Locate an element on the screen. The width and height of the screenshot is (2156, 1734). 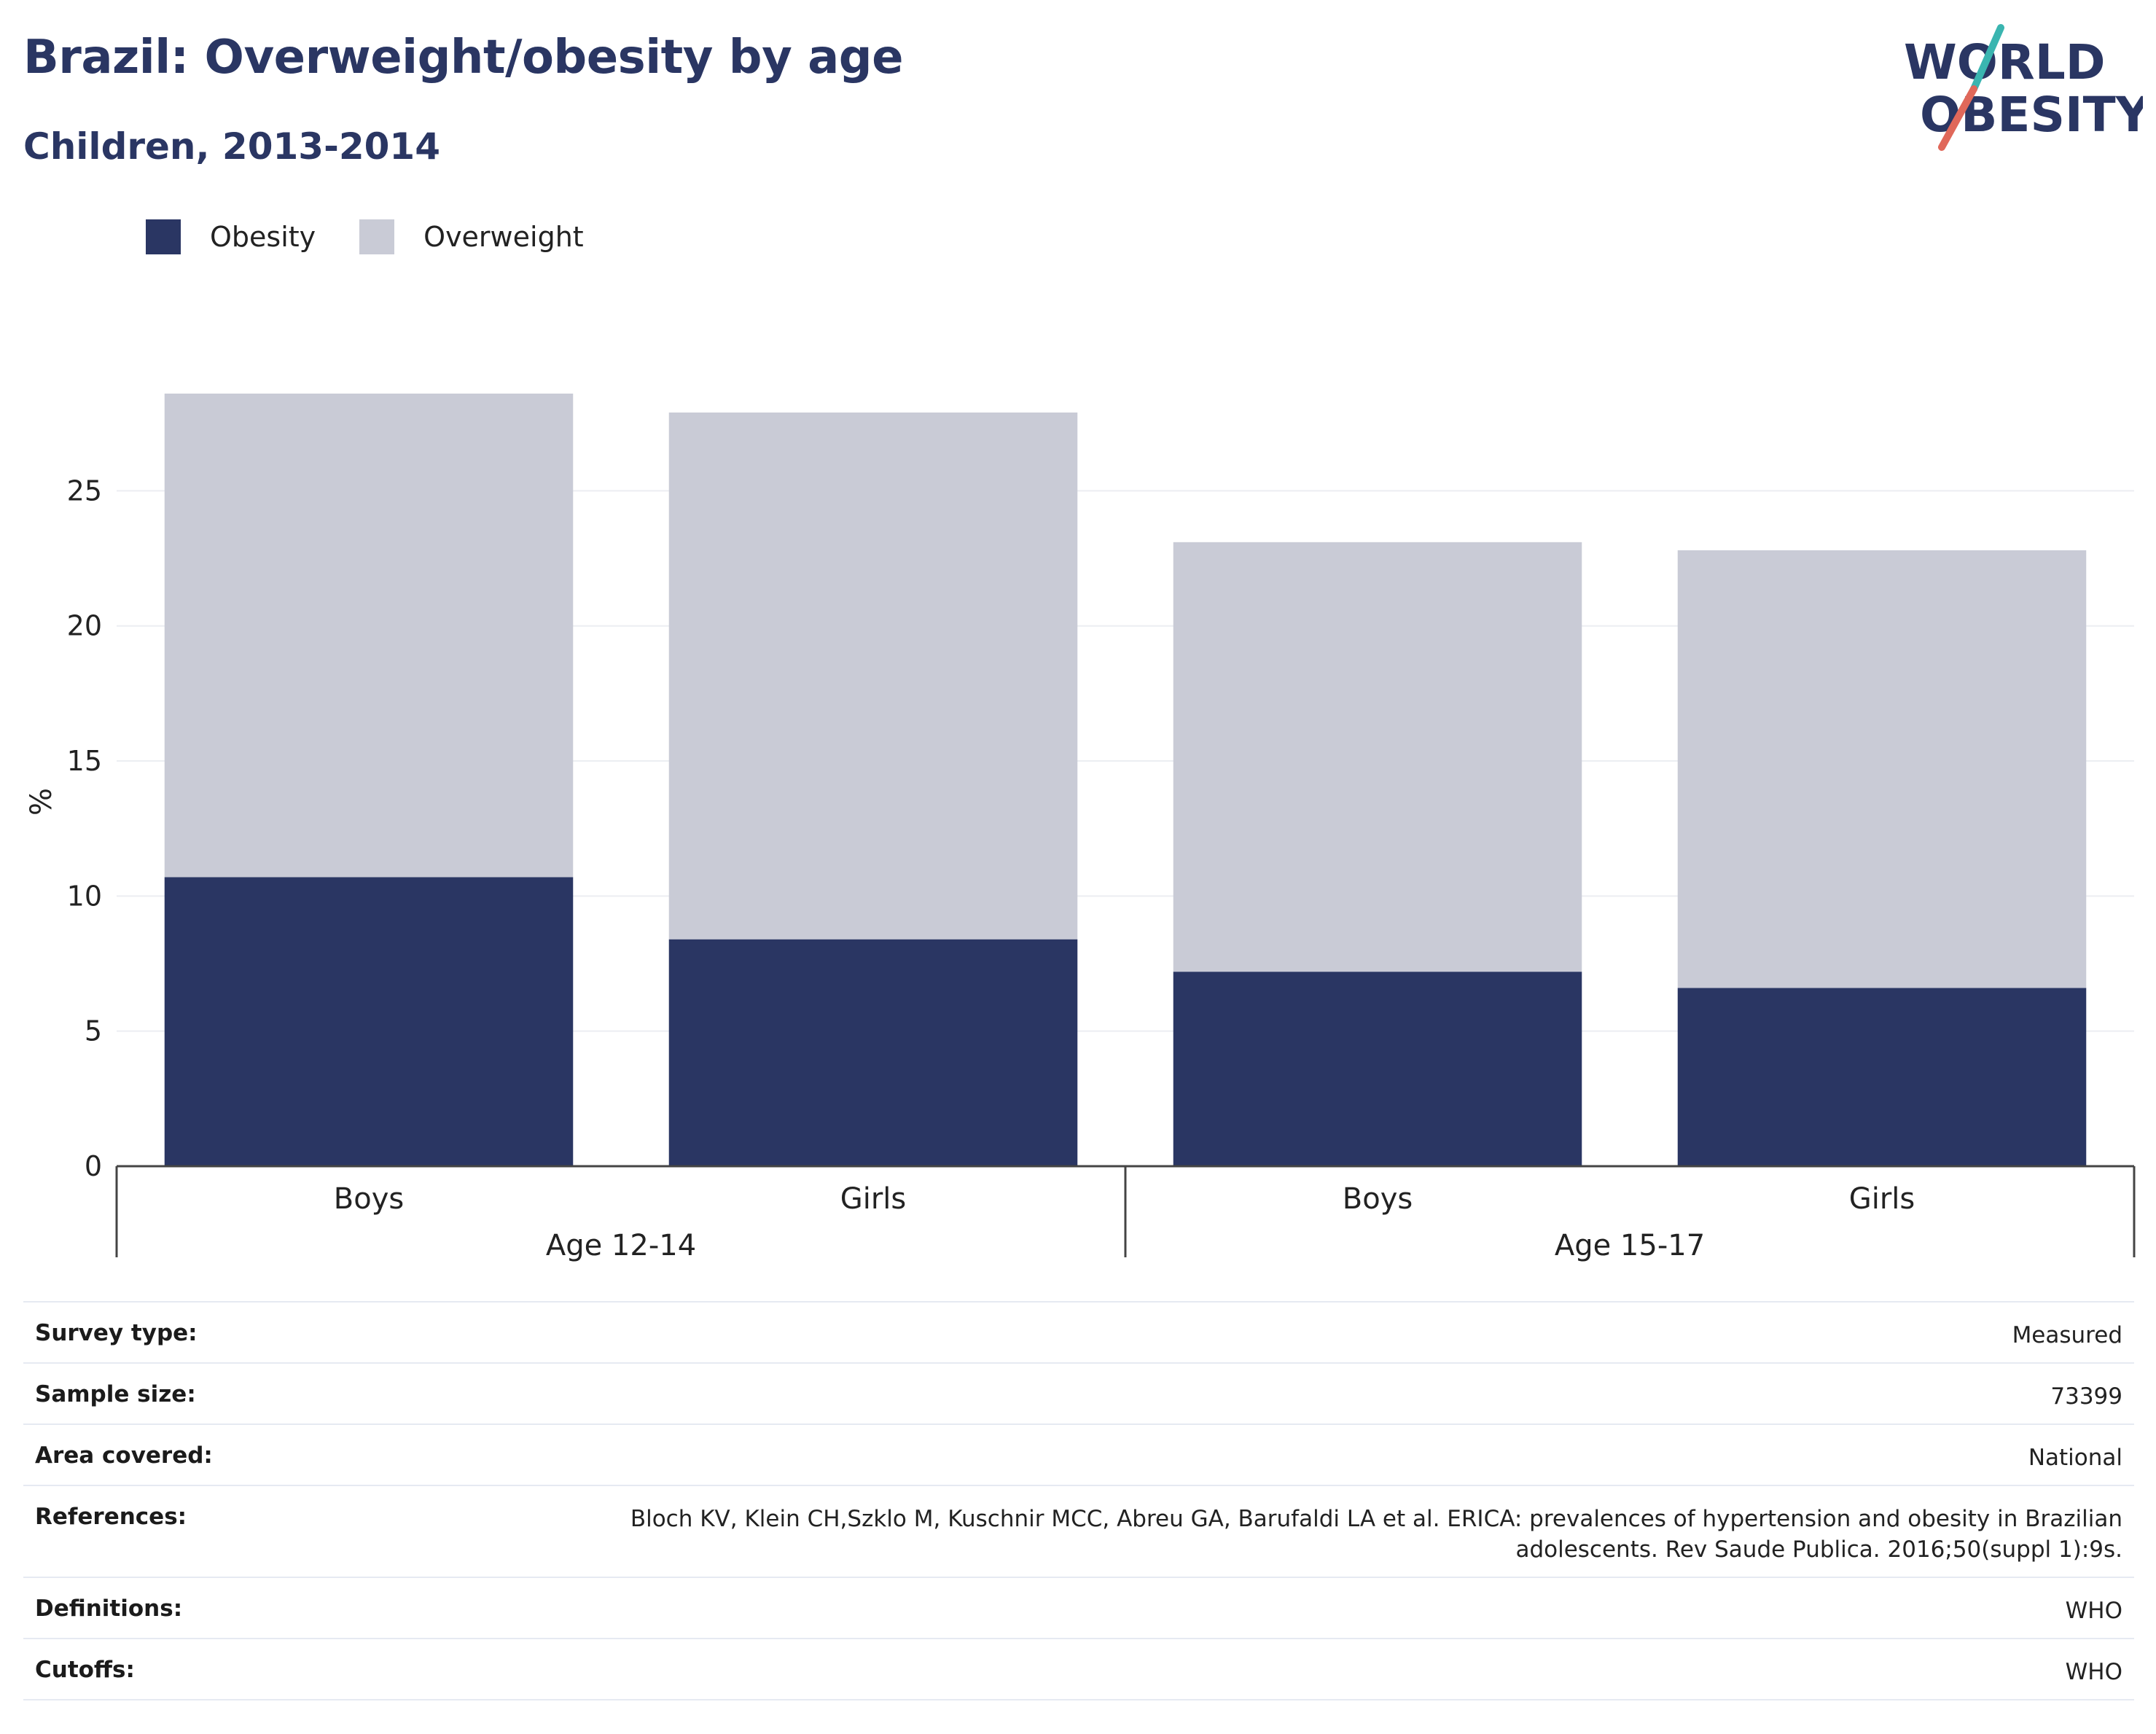
y-axis-label: % is located at coordinates (42, 802).